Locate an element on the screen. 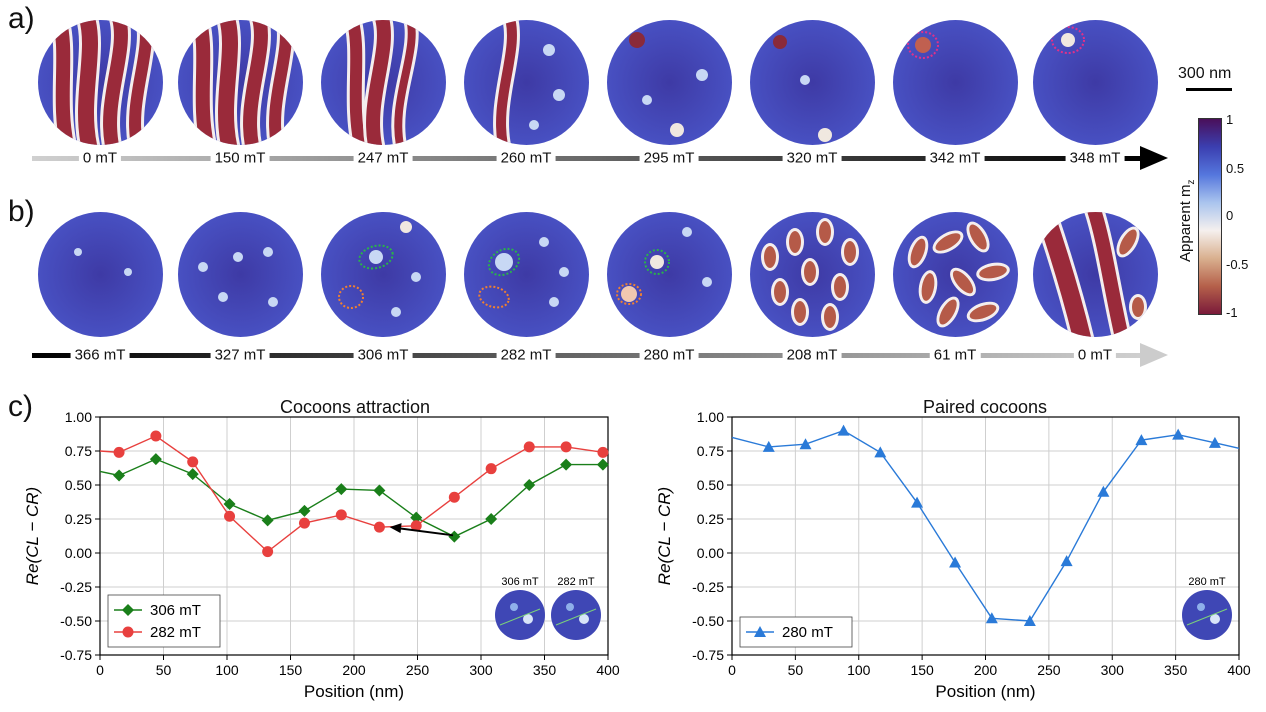 This screenshot has width=1266, height=712. colorbar-tick: -1 is located at coordinates (1232, 312).